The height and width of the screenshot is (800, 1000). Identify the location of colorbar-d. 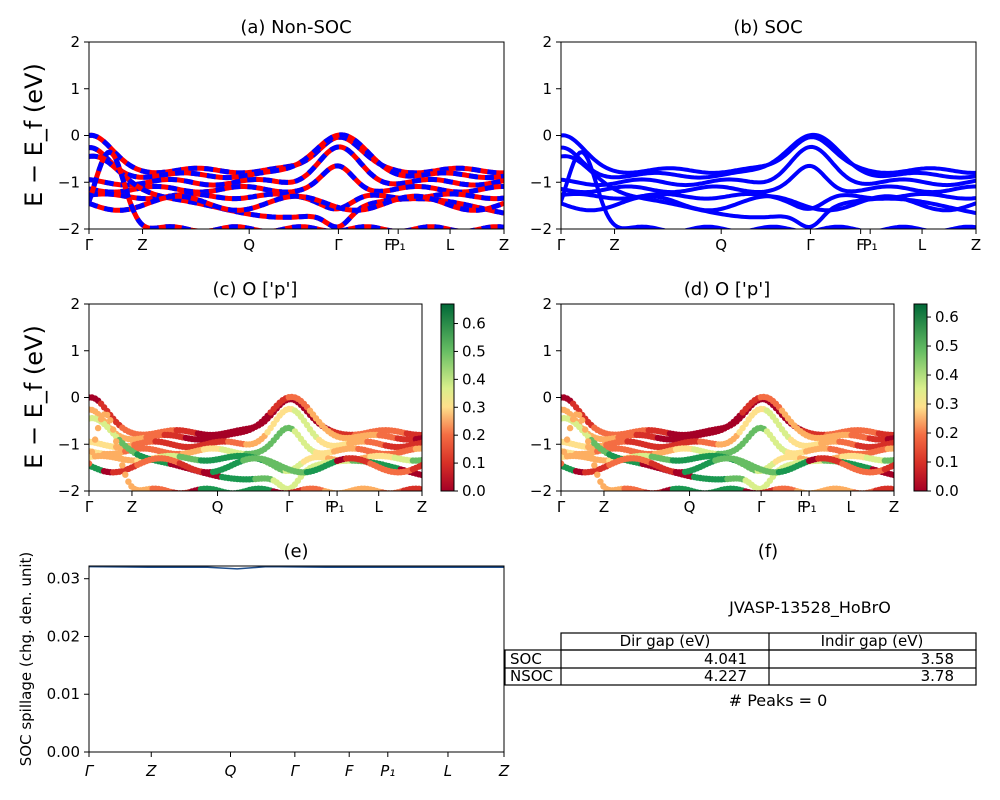
(920, 397).